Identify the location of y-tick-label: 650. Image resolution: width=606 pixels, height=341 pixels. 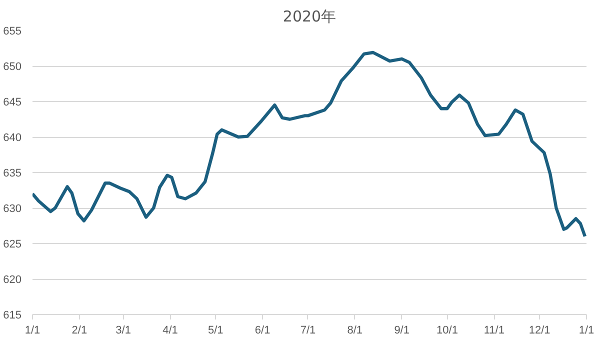
(12, 67).